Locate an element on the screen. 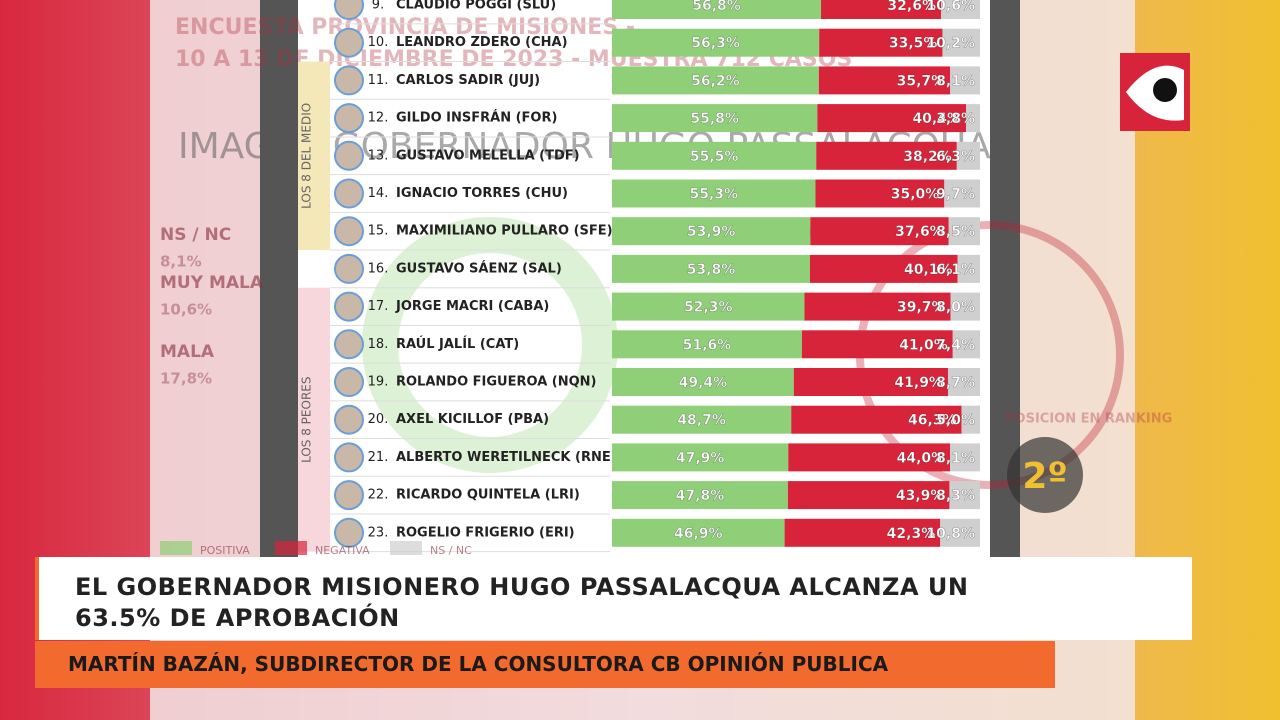 Image resolution: width=1280 pixels, height=720 pixels. bg-text: 2º is located at coordinates (1044, 476).